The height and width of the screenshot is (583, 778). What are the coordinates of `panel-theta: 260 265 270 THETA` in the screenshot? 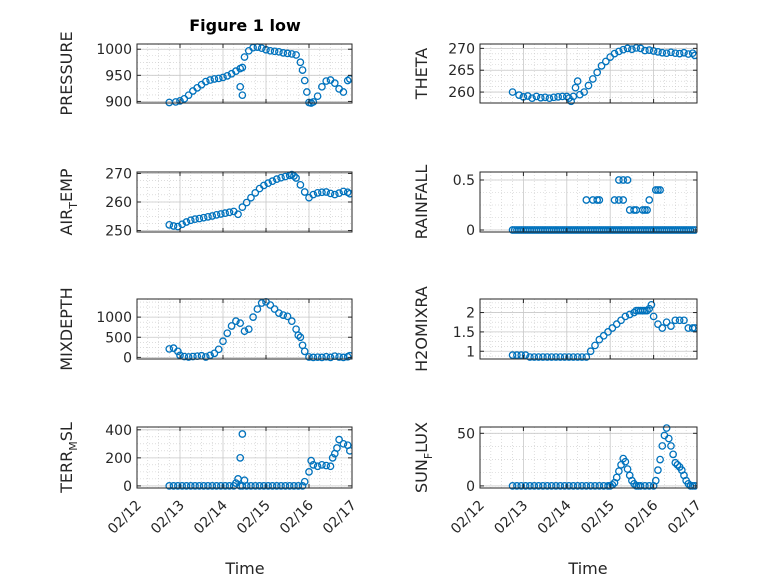 It's located at (555, 73).